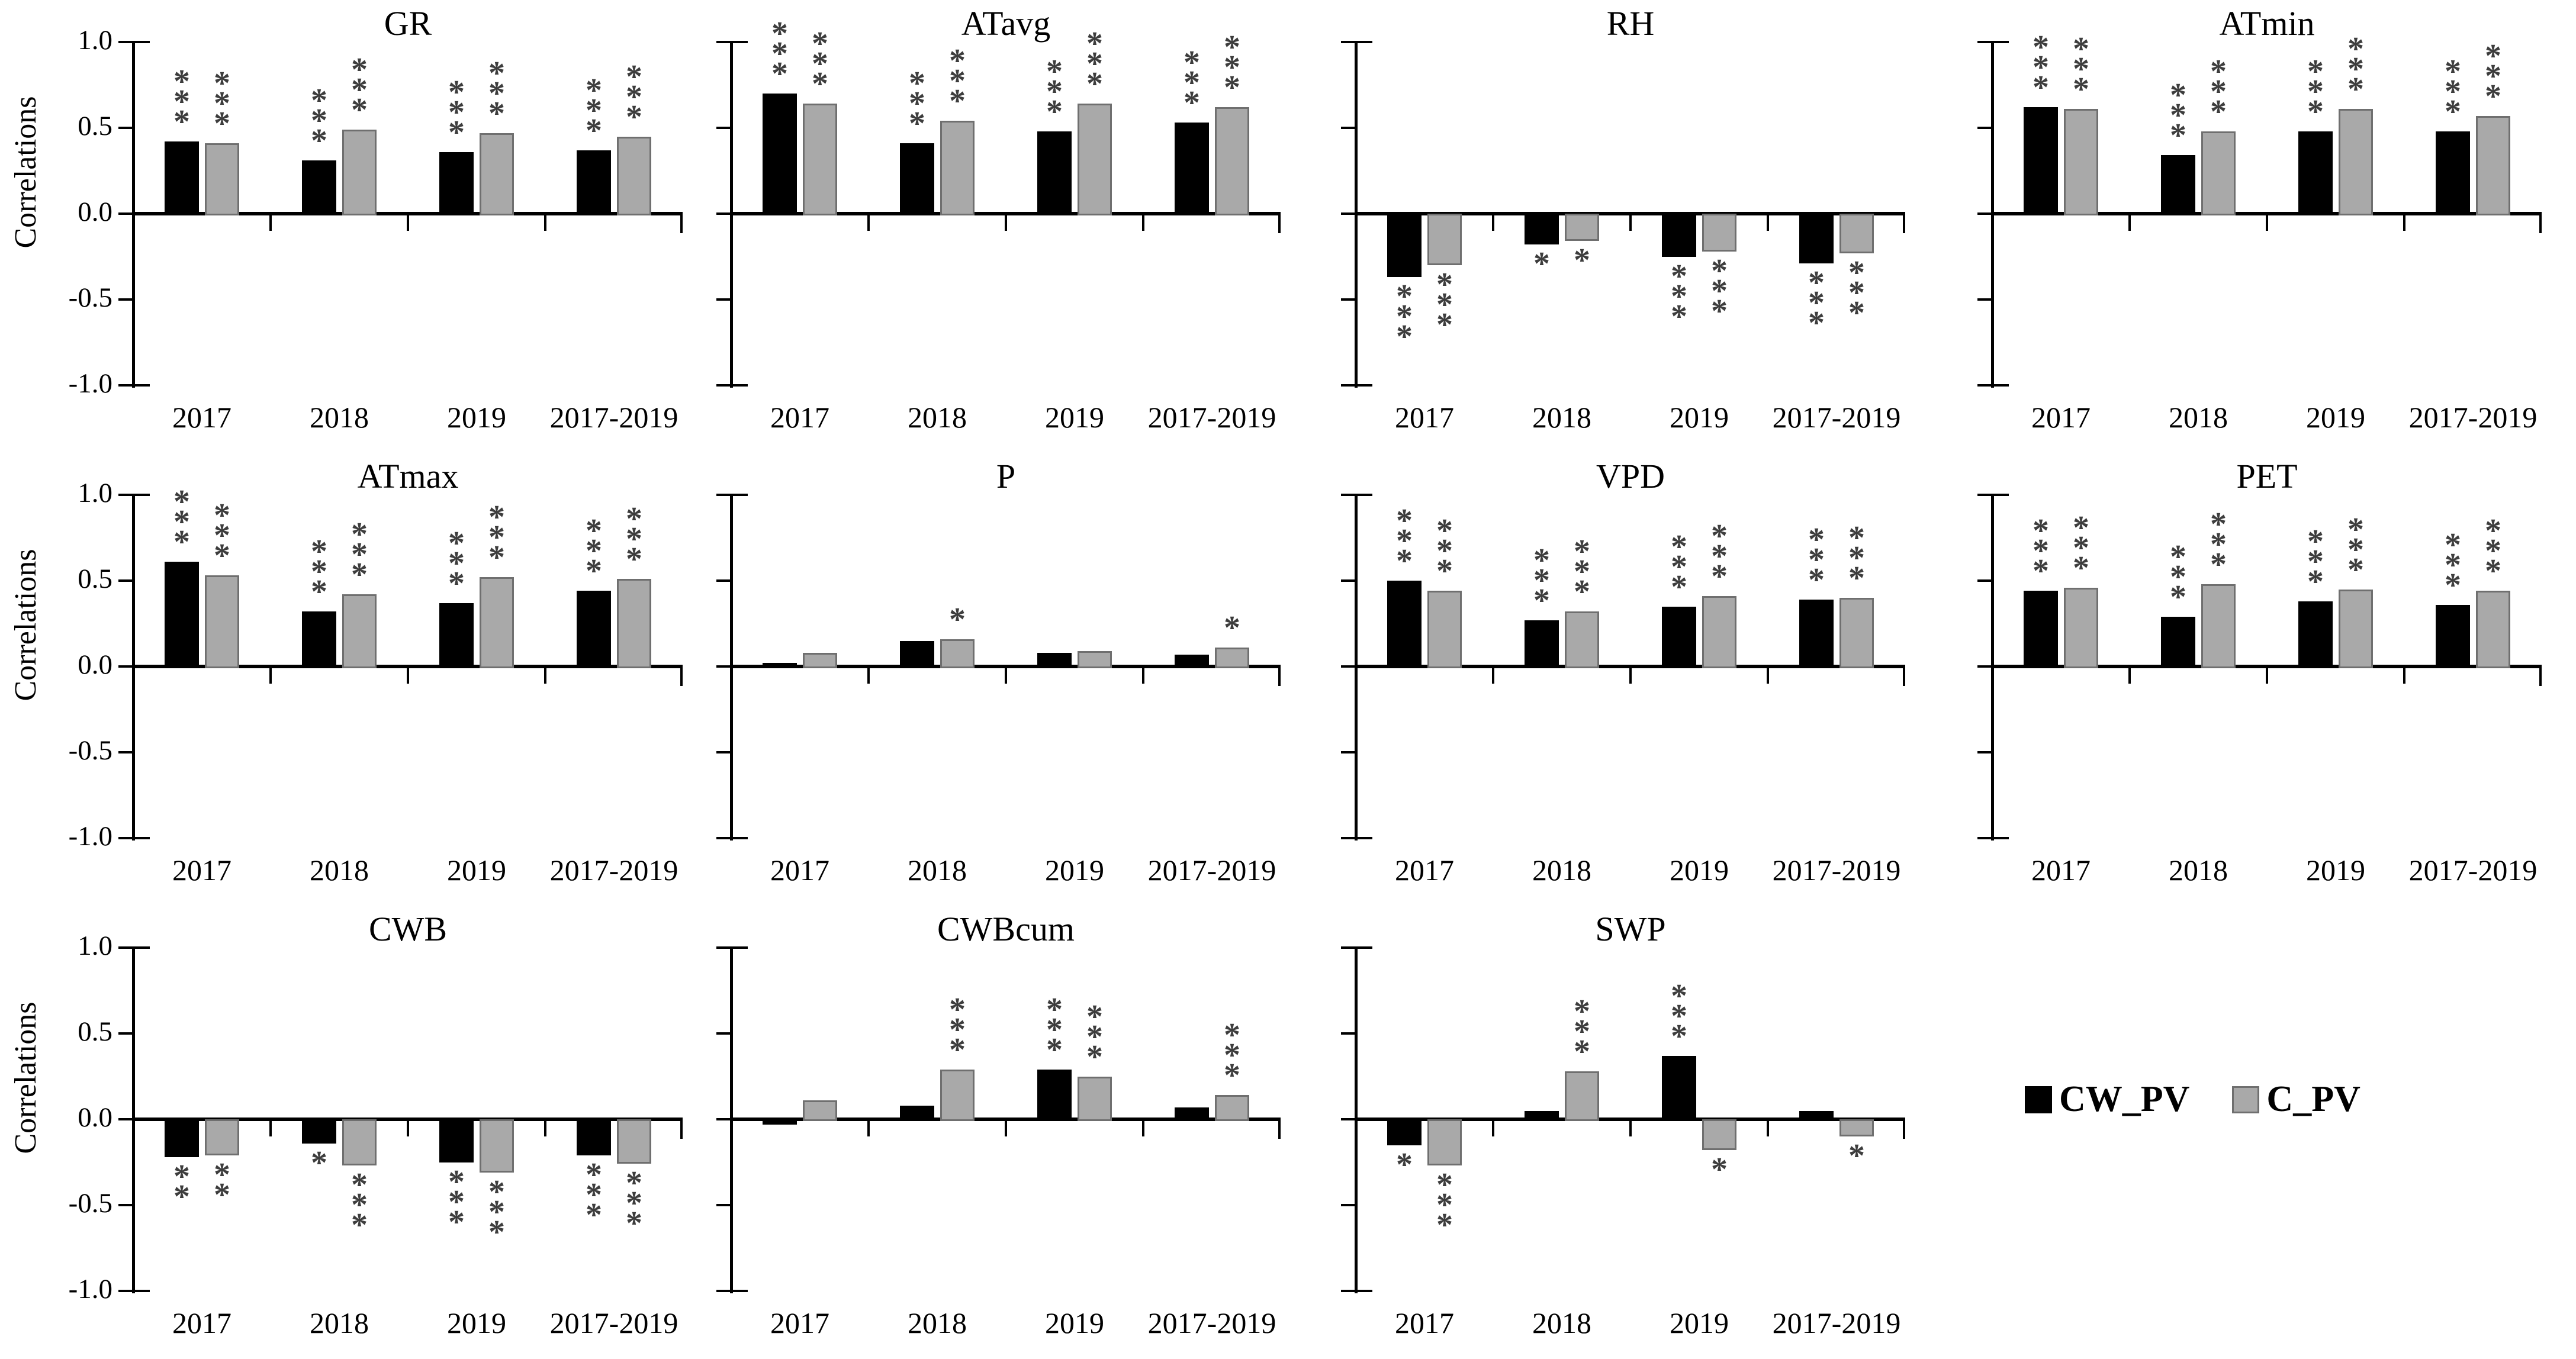 This screenshot has height=1359, width=2576. What do you see at coordinates (2296, 1099) in the screenshot?
I see `legend-item-c-pv: C_PV` at bounding box center [2296, 1099].